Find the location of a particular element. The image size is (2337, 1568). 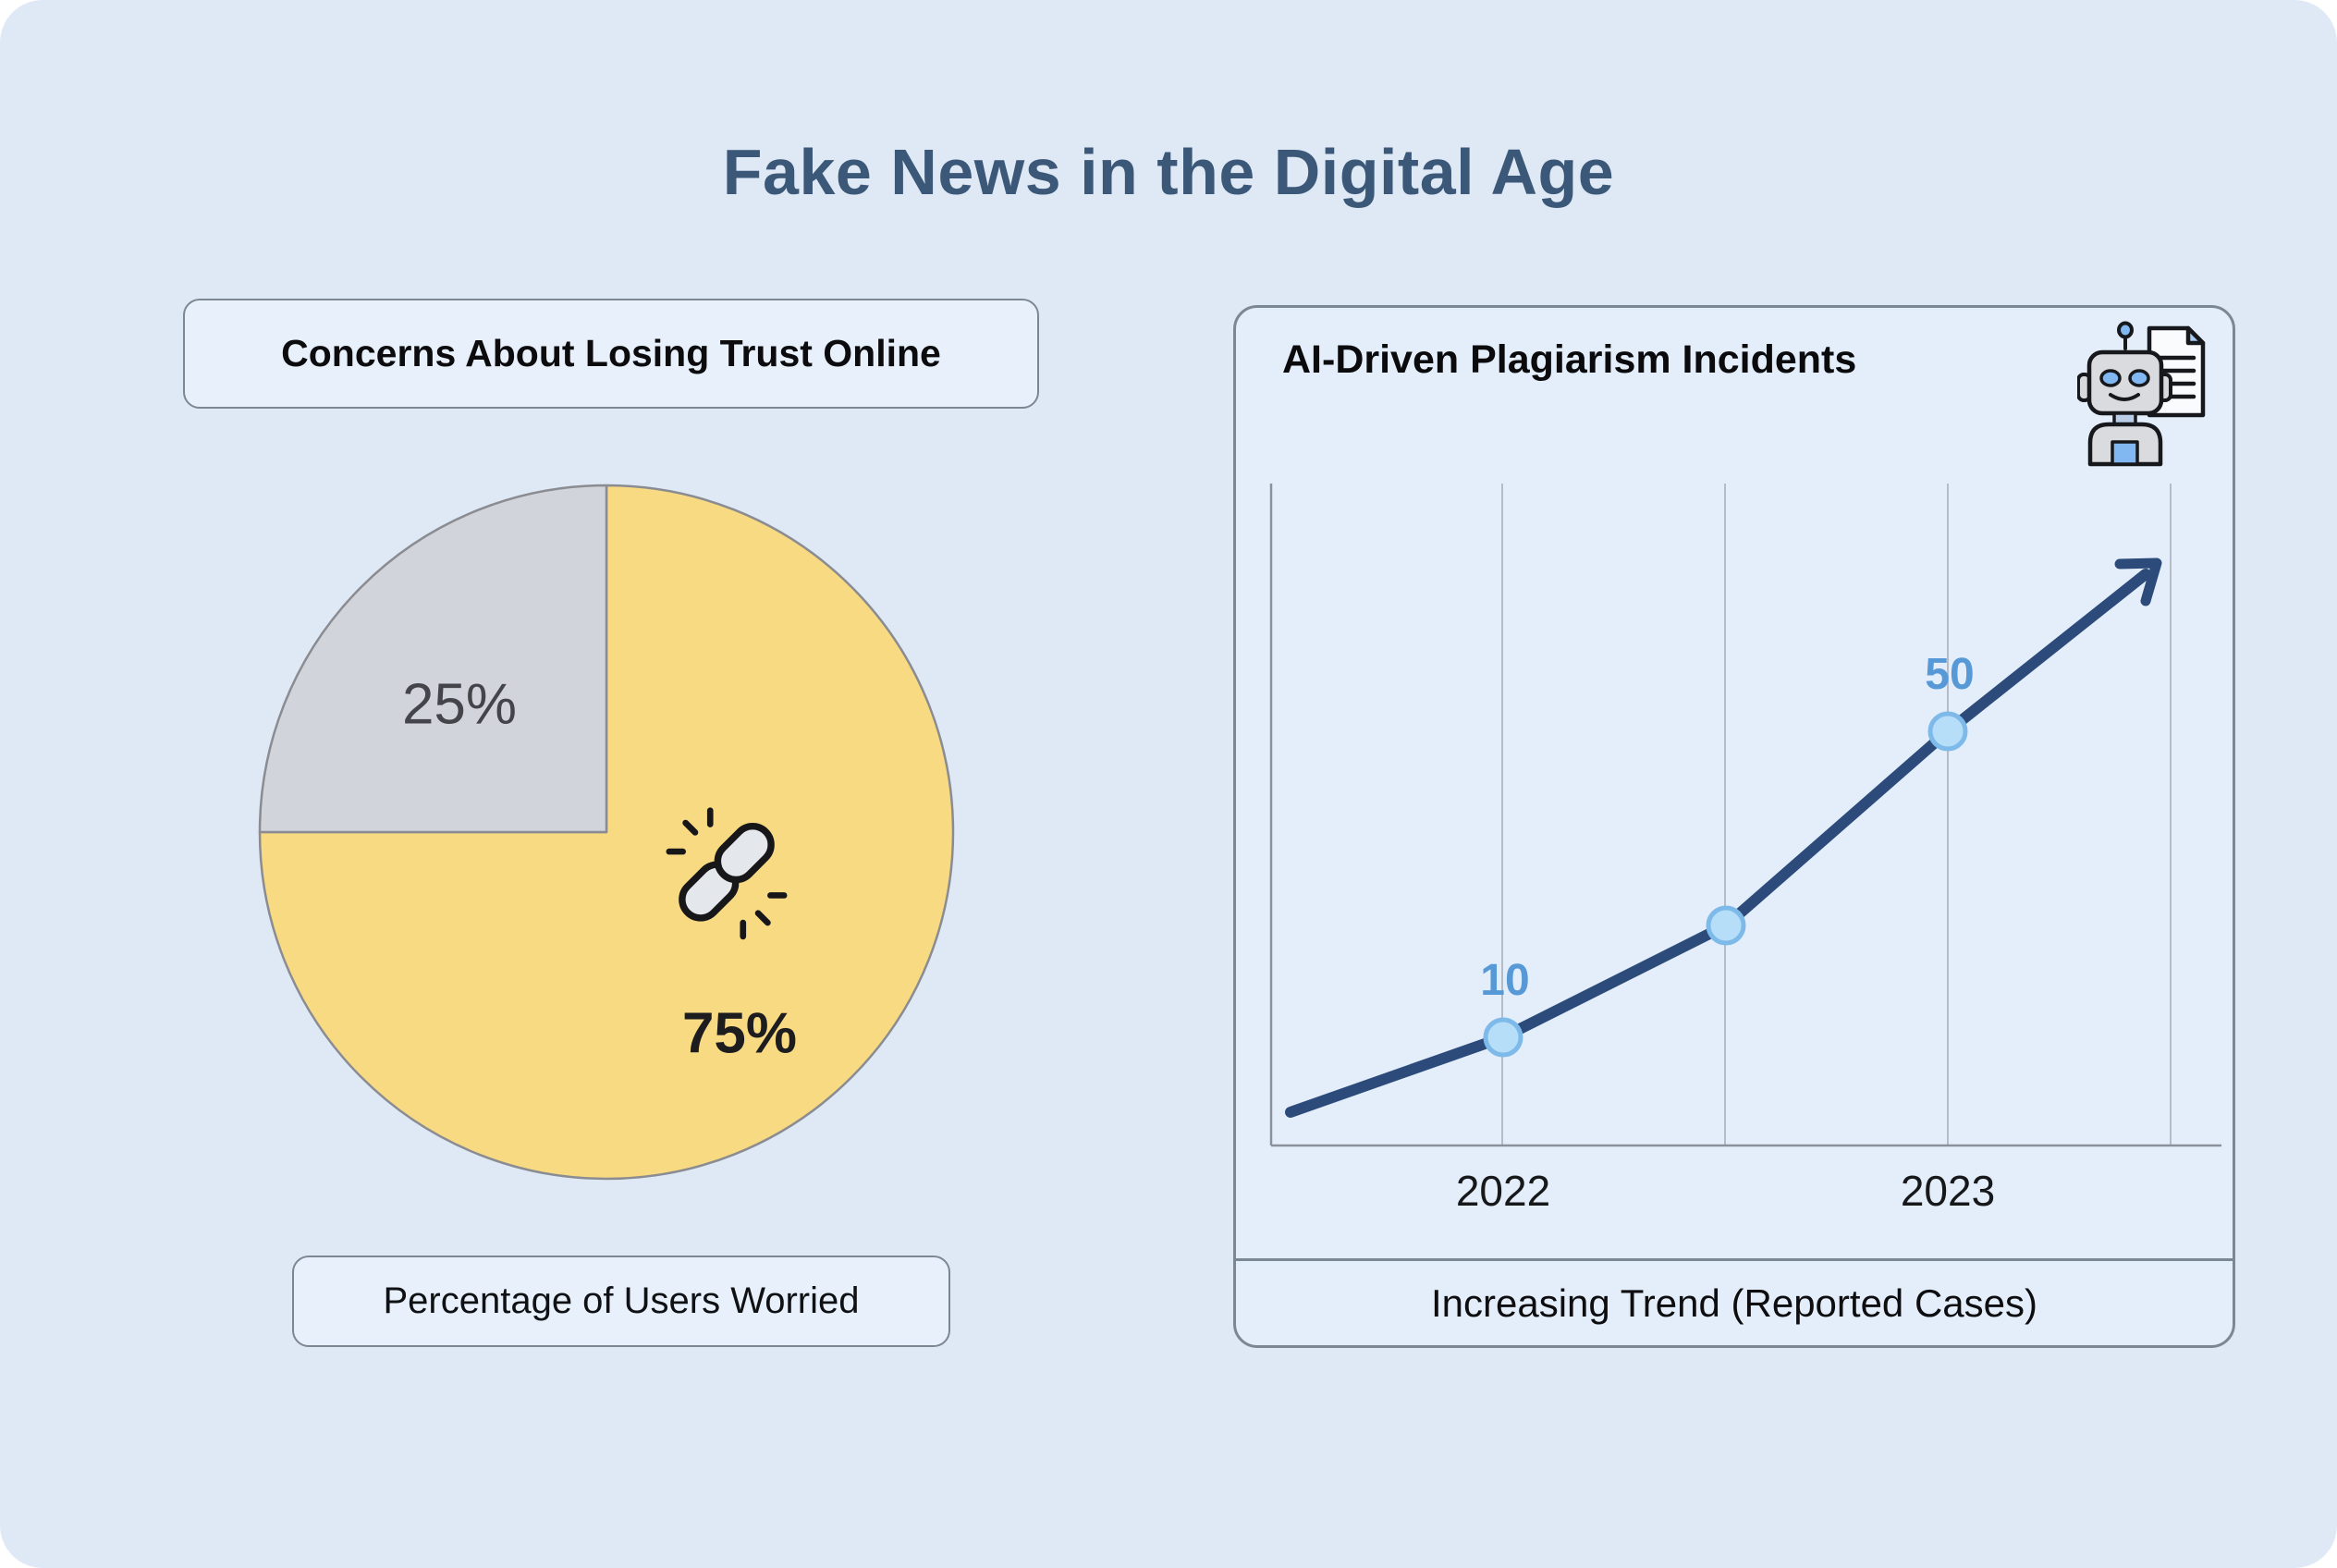

x-tick-2023: 2023 is located at coordinates (1948, 1191).